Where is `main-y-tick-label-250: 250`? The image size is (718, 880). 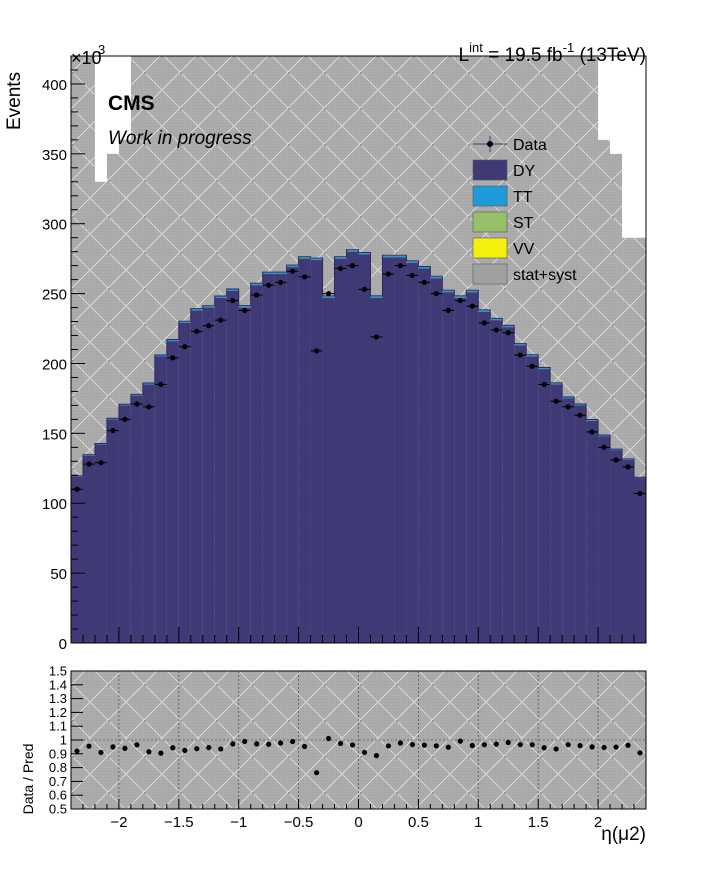
main-y-tick-label-250: 250 is located at coordinates (54, 295).